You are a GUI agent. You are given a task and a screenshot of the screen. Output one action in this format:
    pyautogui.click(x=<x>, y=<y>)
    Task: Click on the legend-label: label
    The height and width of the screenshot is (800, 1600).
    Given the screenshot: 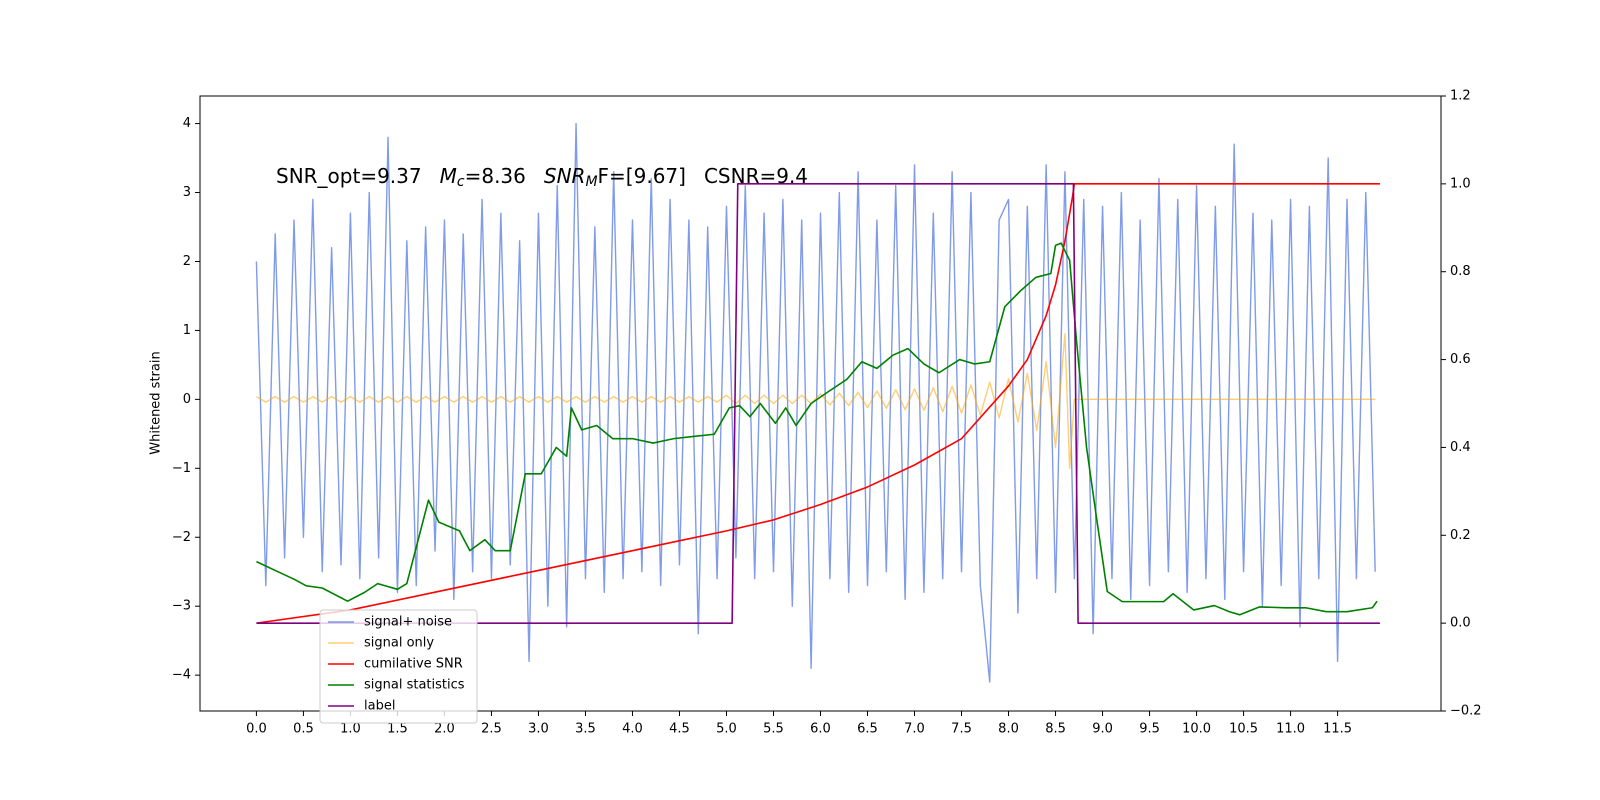 What is the action you would take?
    pyautogui.click(x=379, y=706)
    